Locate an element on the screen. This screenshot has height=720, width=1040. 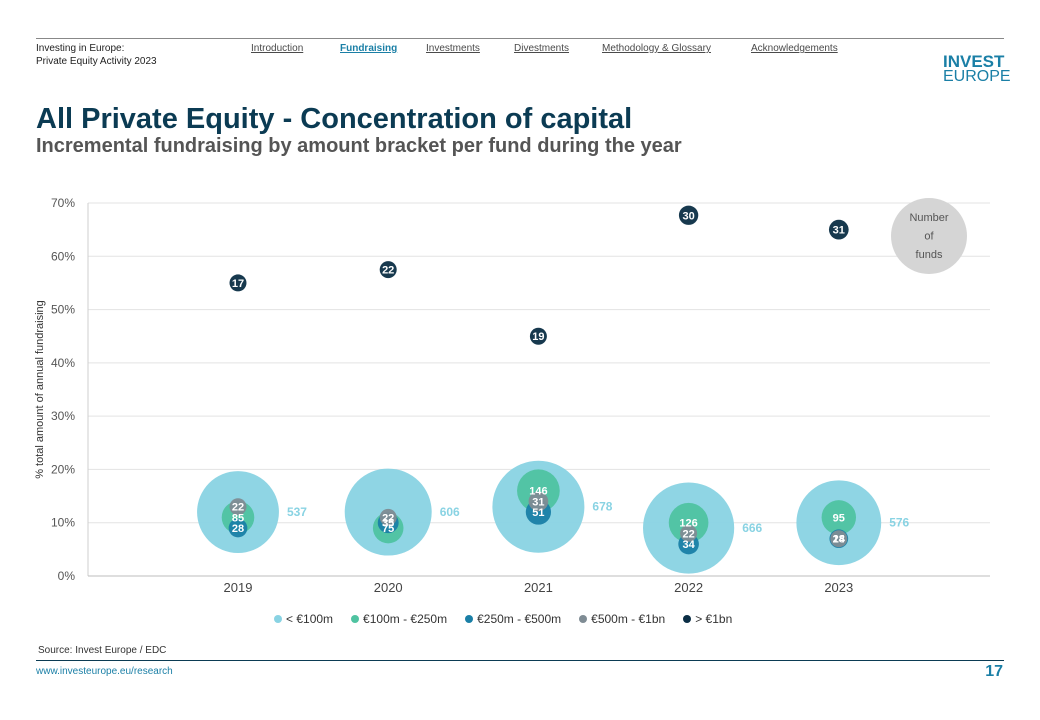
bubble-label-2: 51 is located at coordinates (538, 513).